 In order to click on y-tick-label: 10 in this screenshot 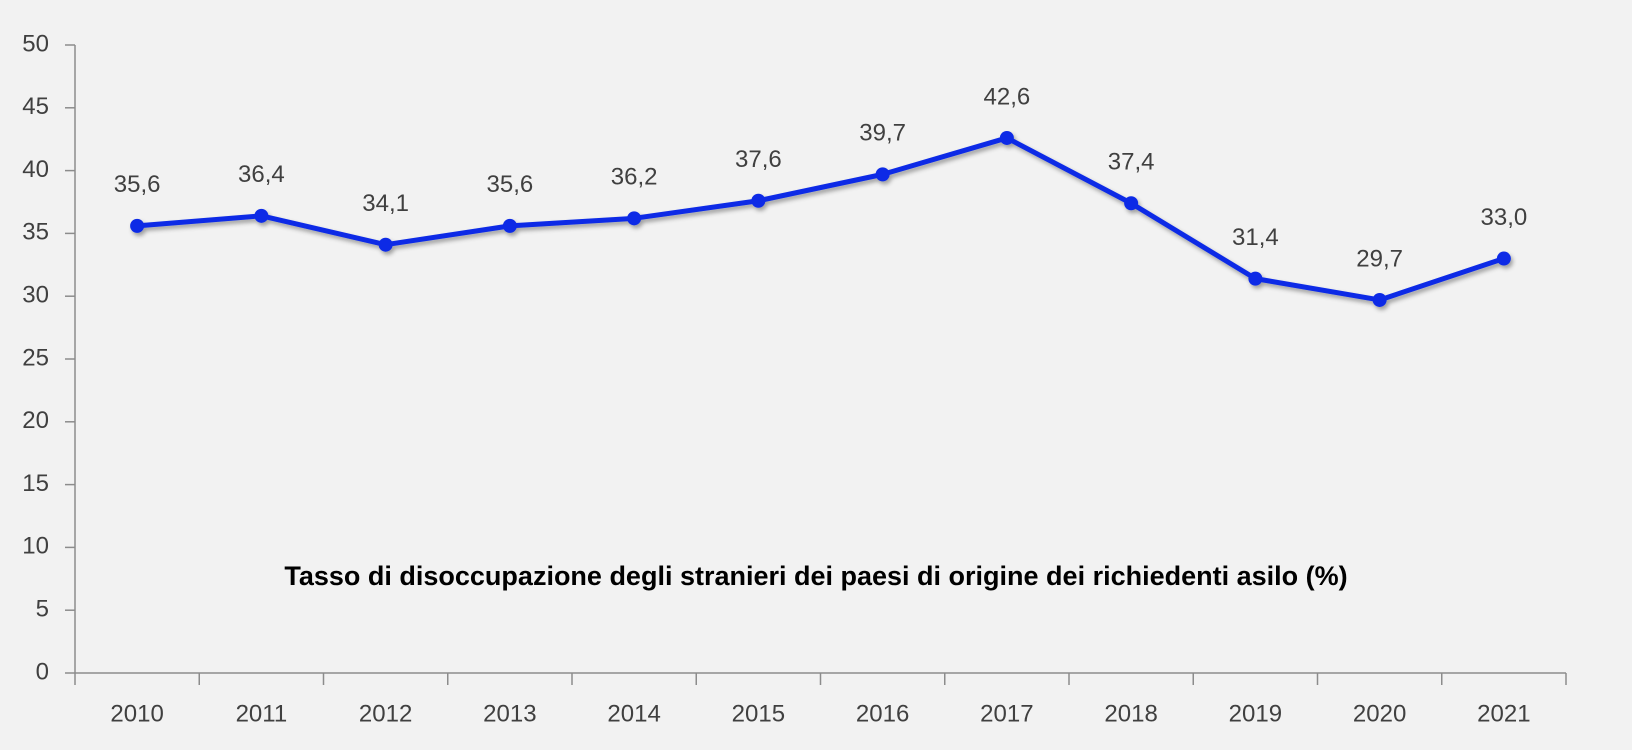, I will do `click(35, 546)`.